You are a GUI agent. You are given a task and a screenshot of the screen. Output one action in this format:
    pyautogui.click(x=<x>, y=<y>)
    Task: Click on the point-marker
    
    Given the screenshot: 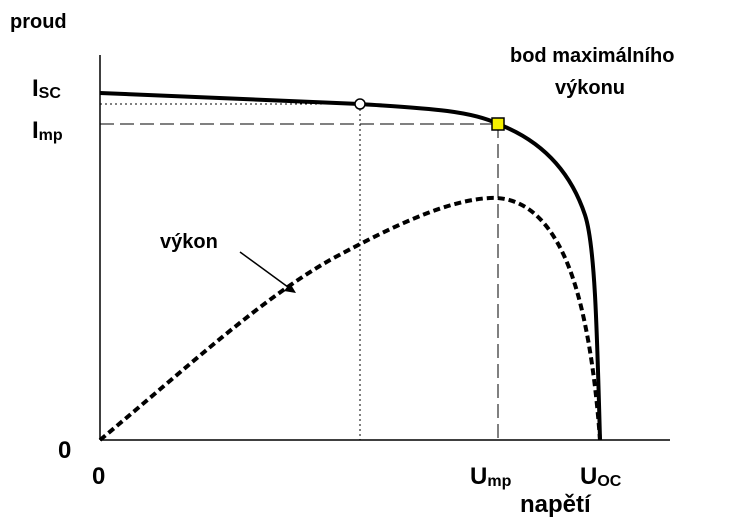 What is the action you would take?
    pyautogui.click(x=360, y=104)
    